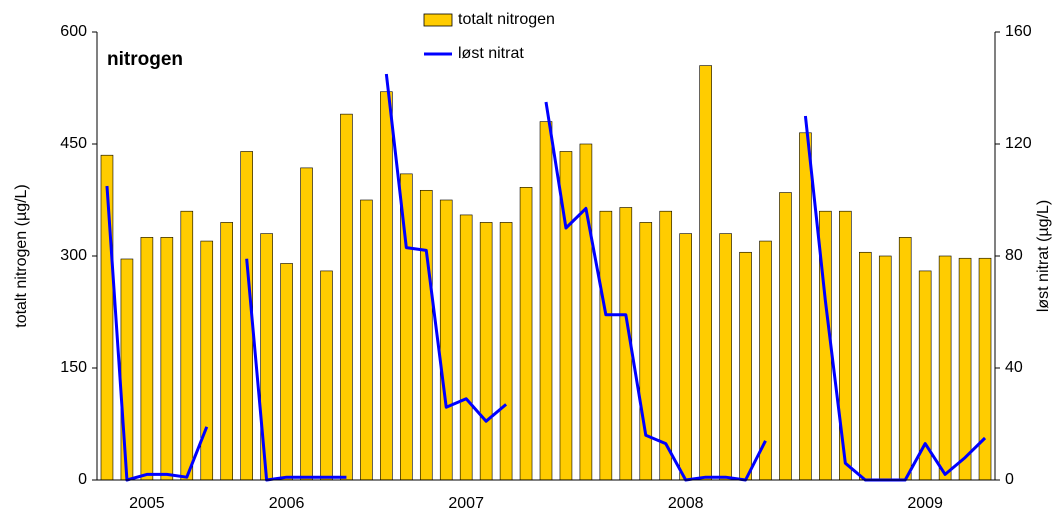  What do you see at coordinates (1018, 143) in the screenshot?
I see `y2-tick-label: 120` at bounding box center [1018, 143].